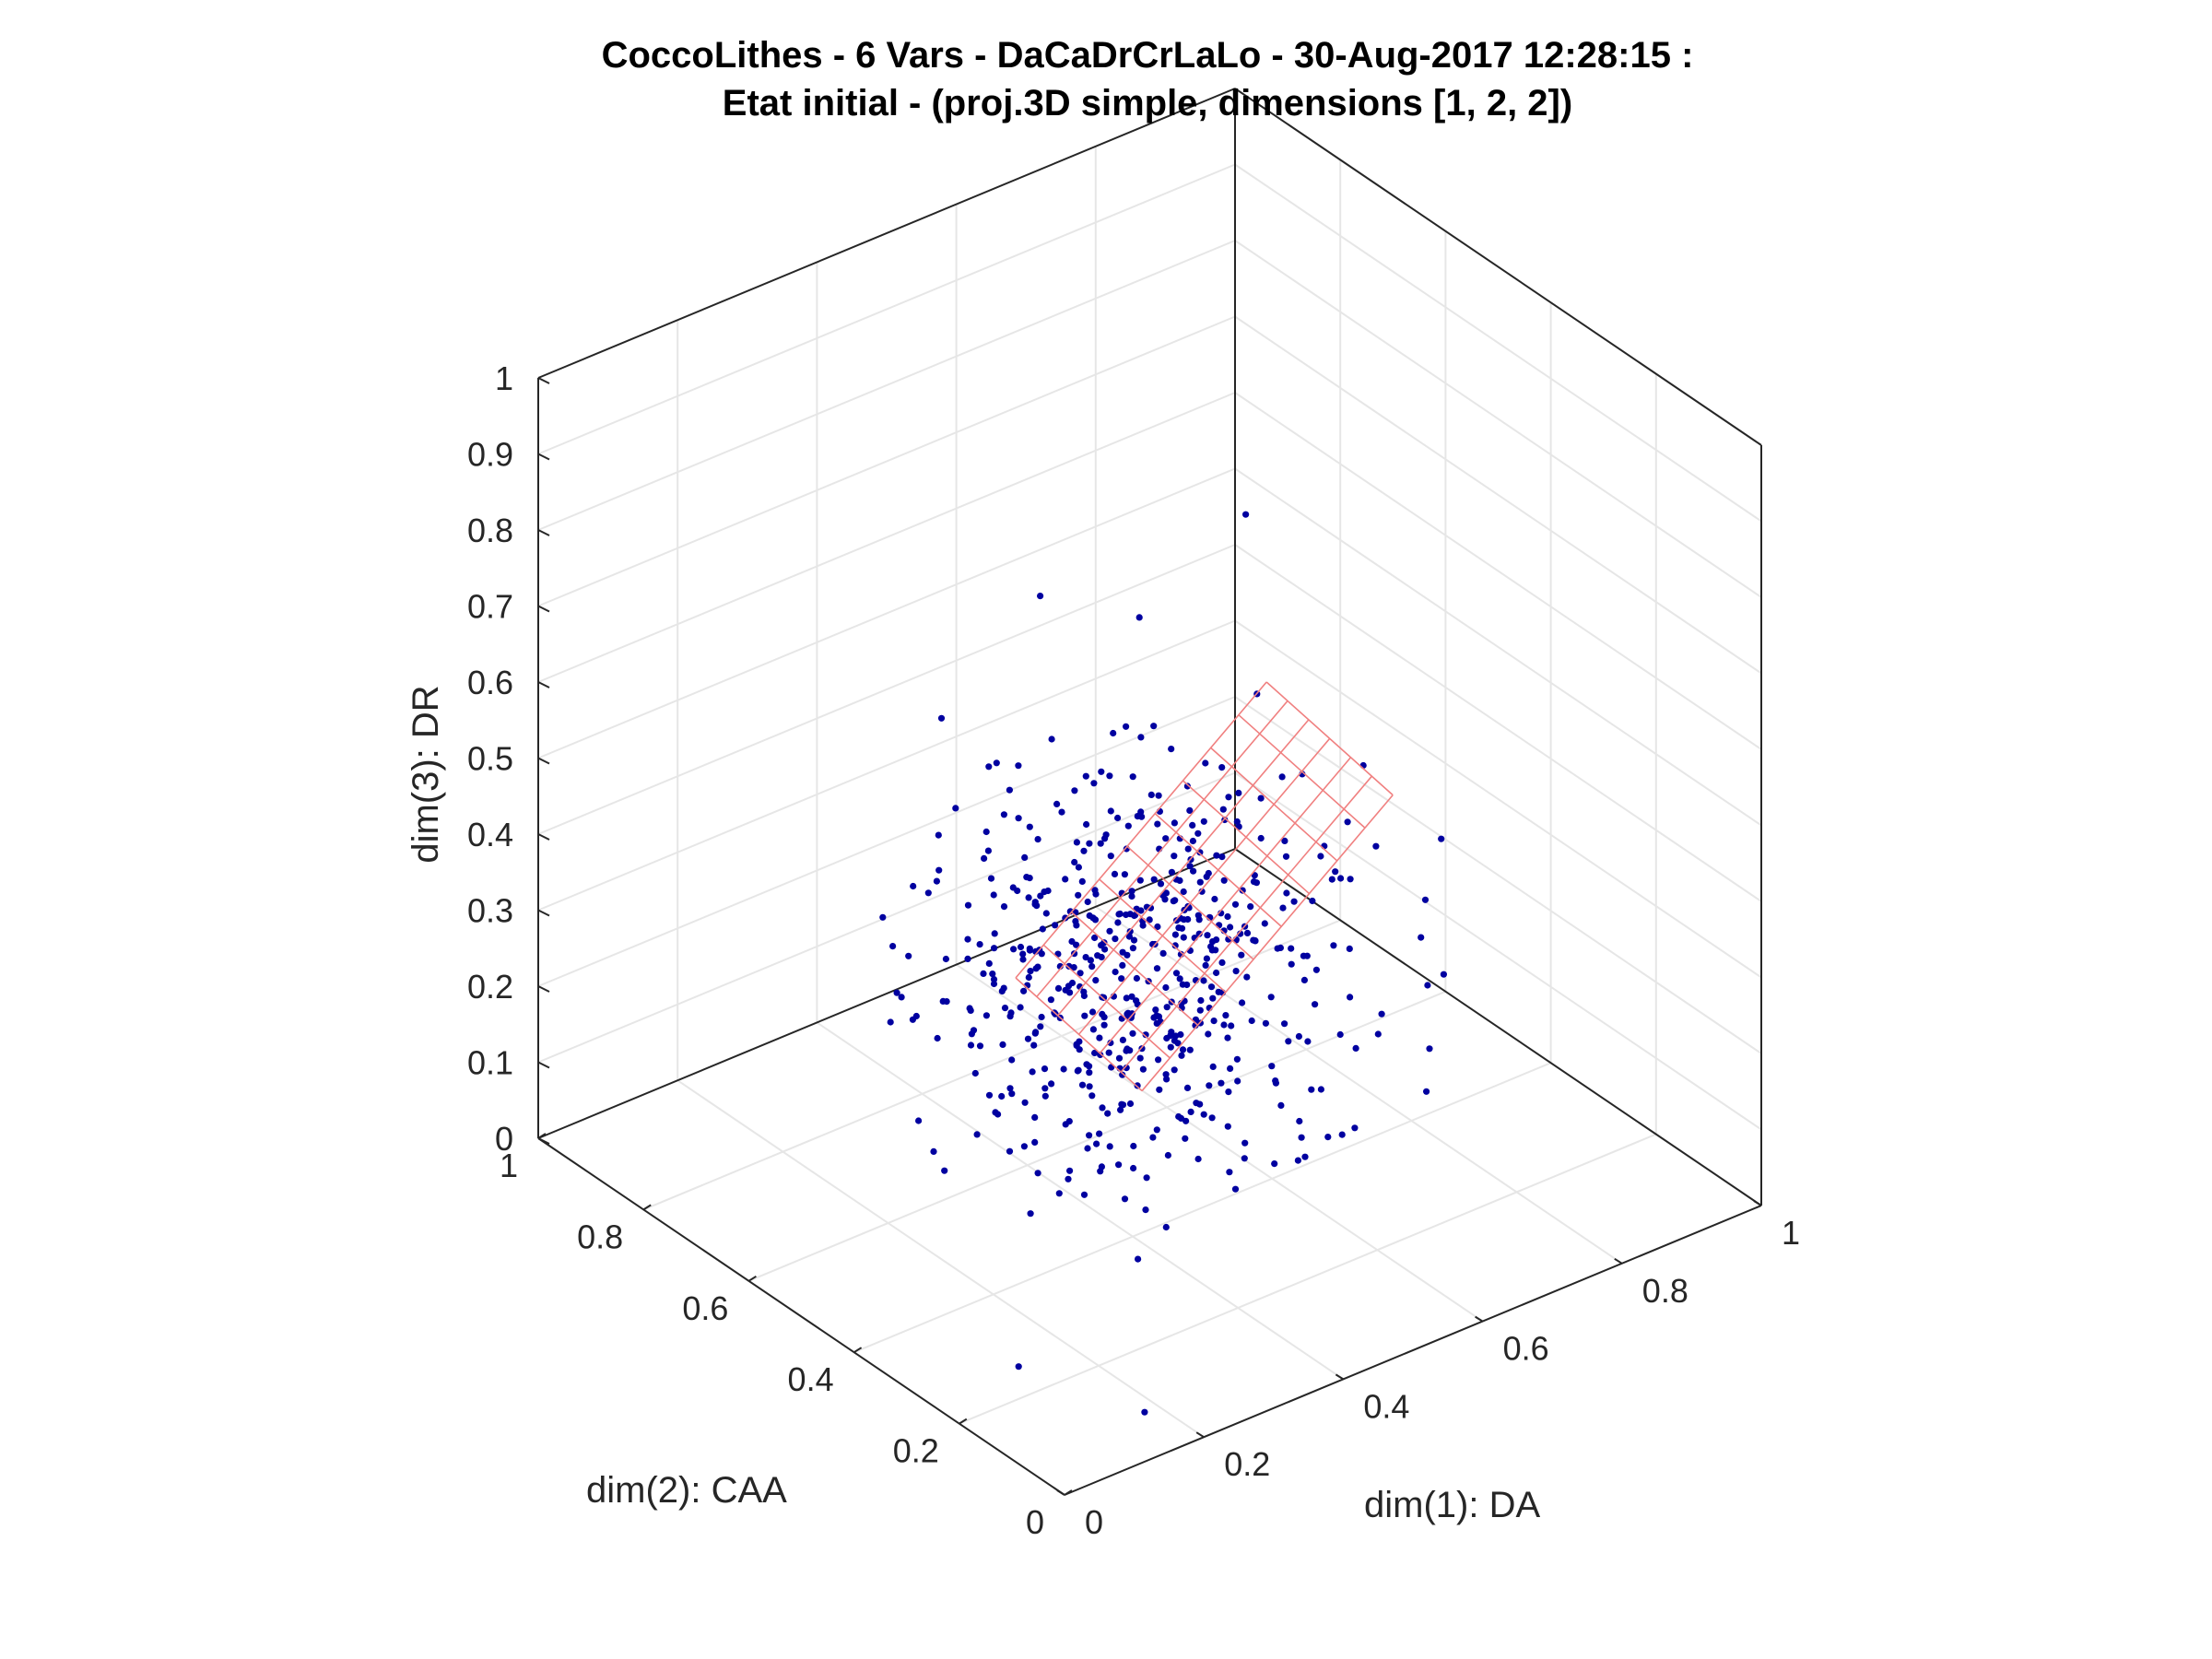  Describe the element at coordinates (1141, 830) in the screenshot. I see `mesh-line` at that location.